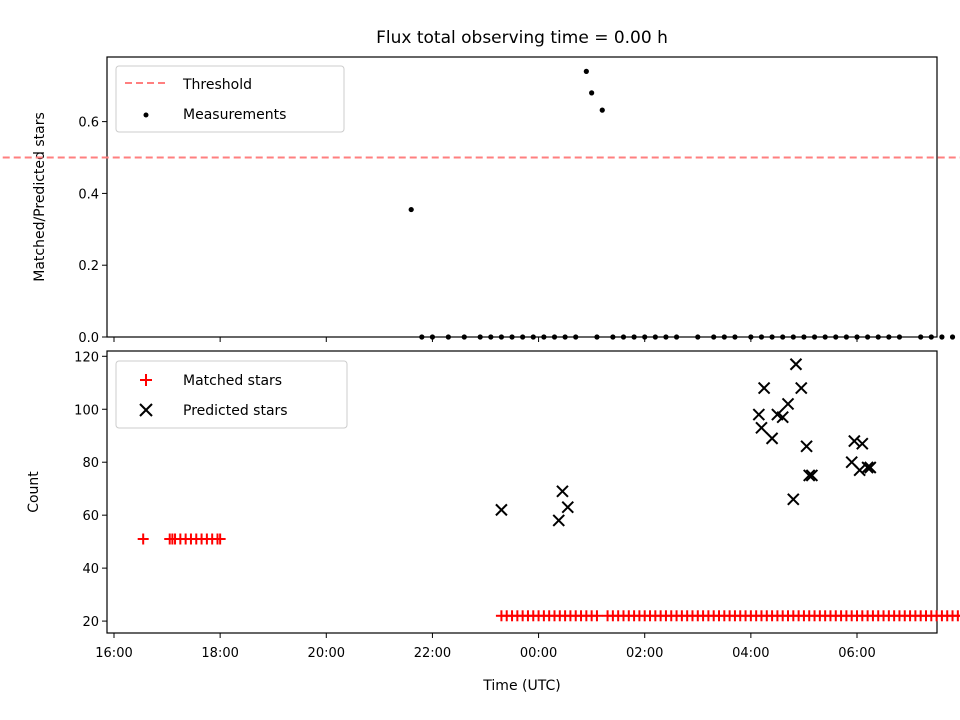 The image size is (960, 720). Describe the element at coordinates (521, 686) in the screenshot. I see `x-axis-label: Time (UTC)` at that location.